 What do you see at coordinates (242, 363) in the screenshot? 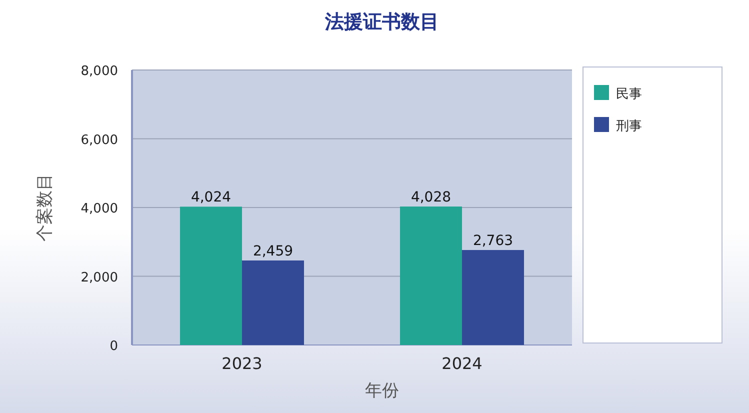
I see `x-tick-label: 2023` at bounding box center [242, 363].